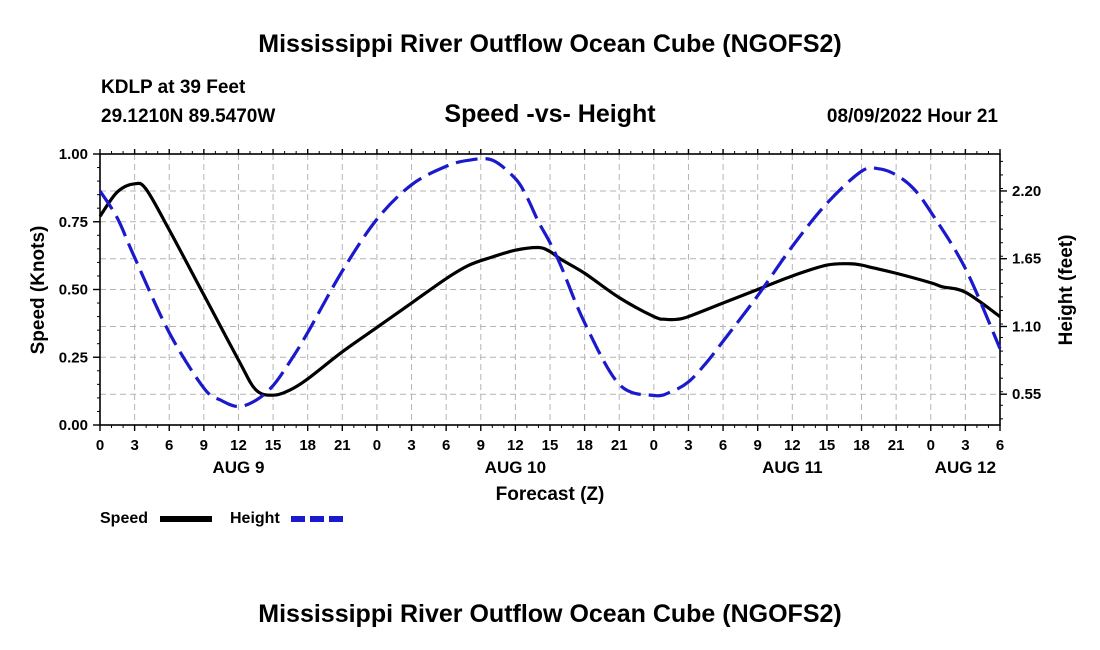  I want to click on chart-title: Speed -vs- Height, so click(550, 114).